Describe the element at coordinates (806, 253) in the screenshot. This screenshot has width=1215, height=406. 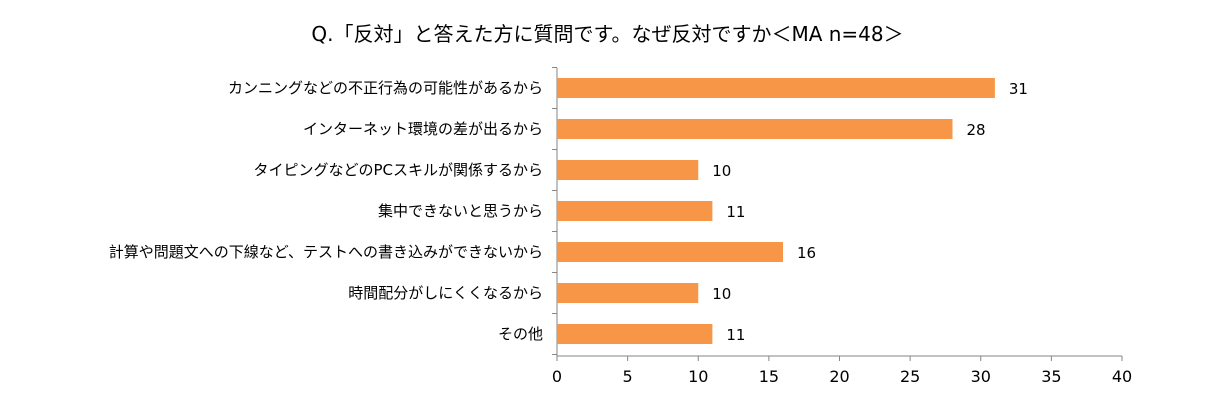
I see `data-label: 16` at that location.